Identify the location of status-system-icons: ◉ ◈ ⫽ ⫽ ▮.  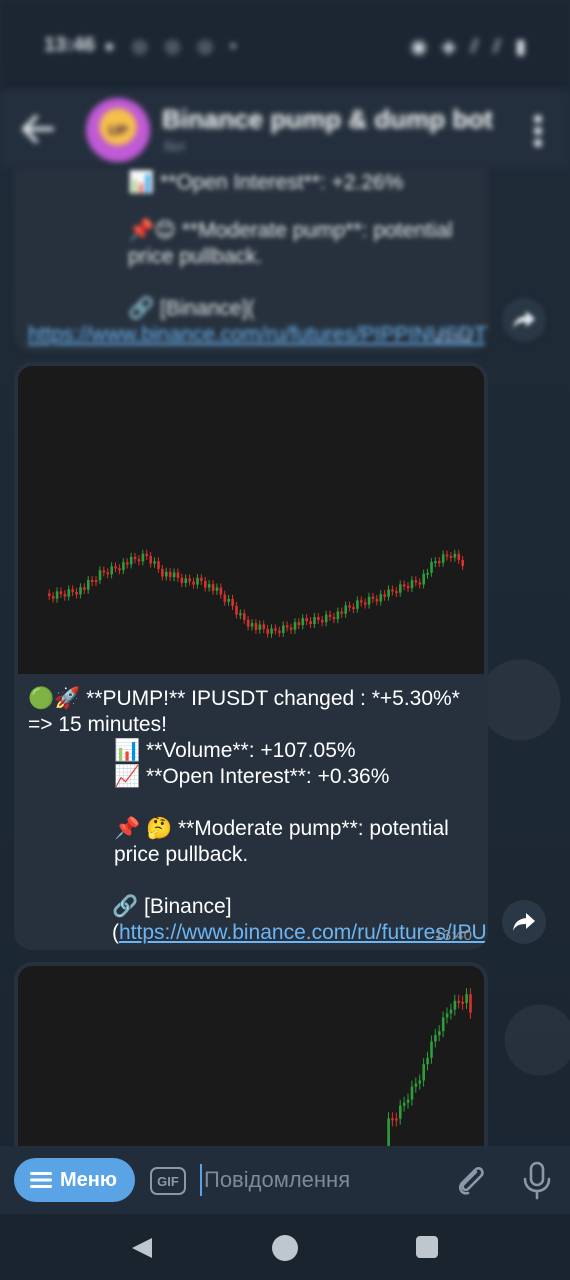
(470, 47).